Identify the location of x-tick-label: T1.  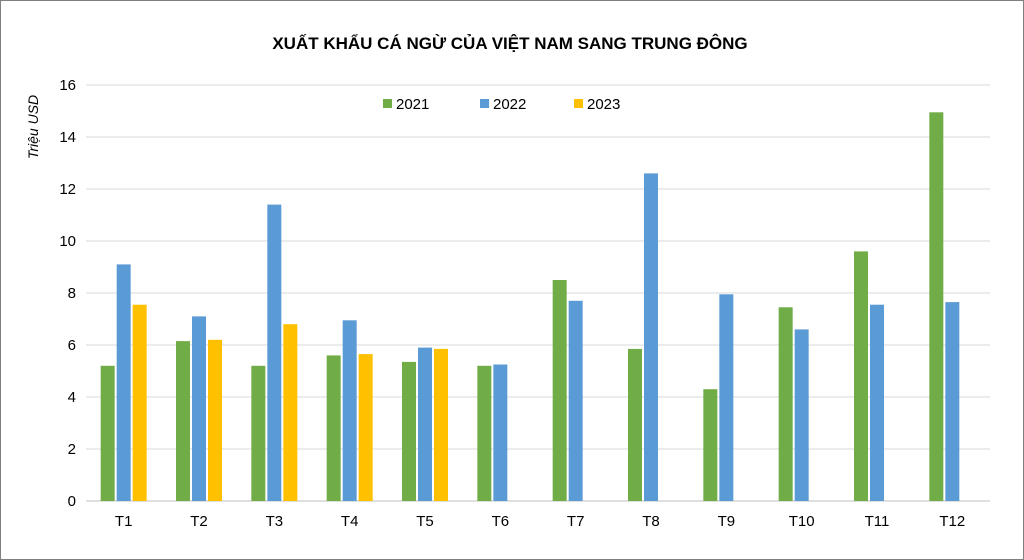
(124, 521).